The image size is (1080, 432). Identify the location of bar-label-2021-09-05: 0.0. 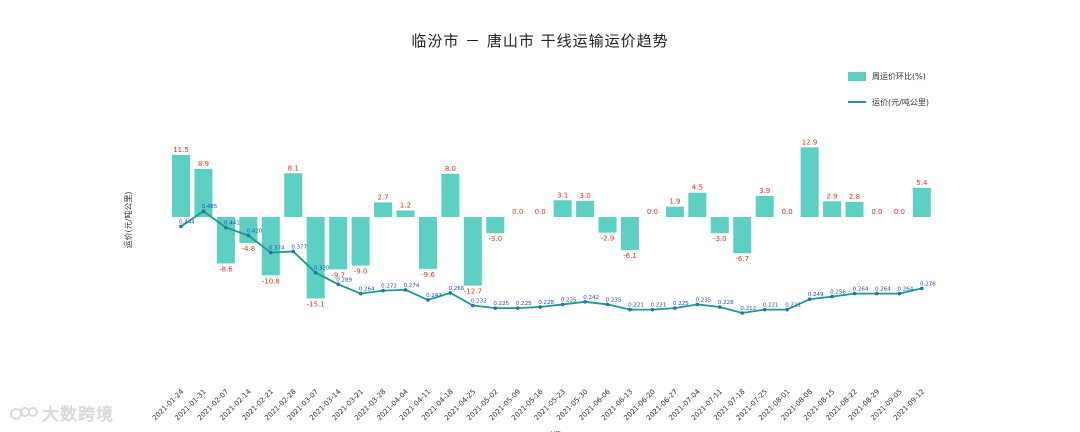
(899, 212).